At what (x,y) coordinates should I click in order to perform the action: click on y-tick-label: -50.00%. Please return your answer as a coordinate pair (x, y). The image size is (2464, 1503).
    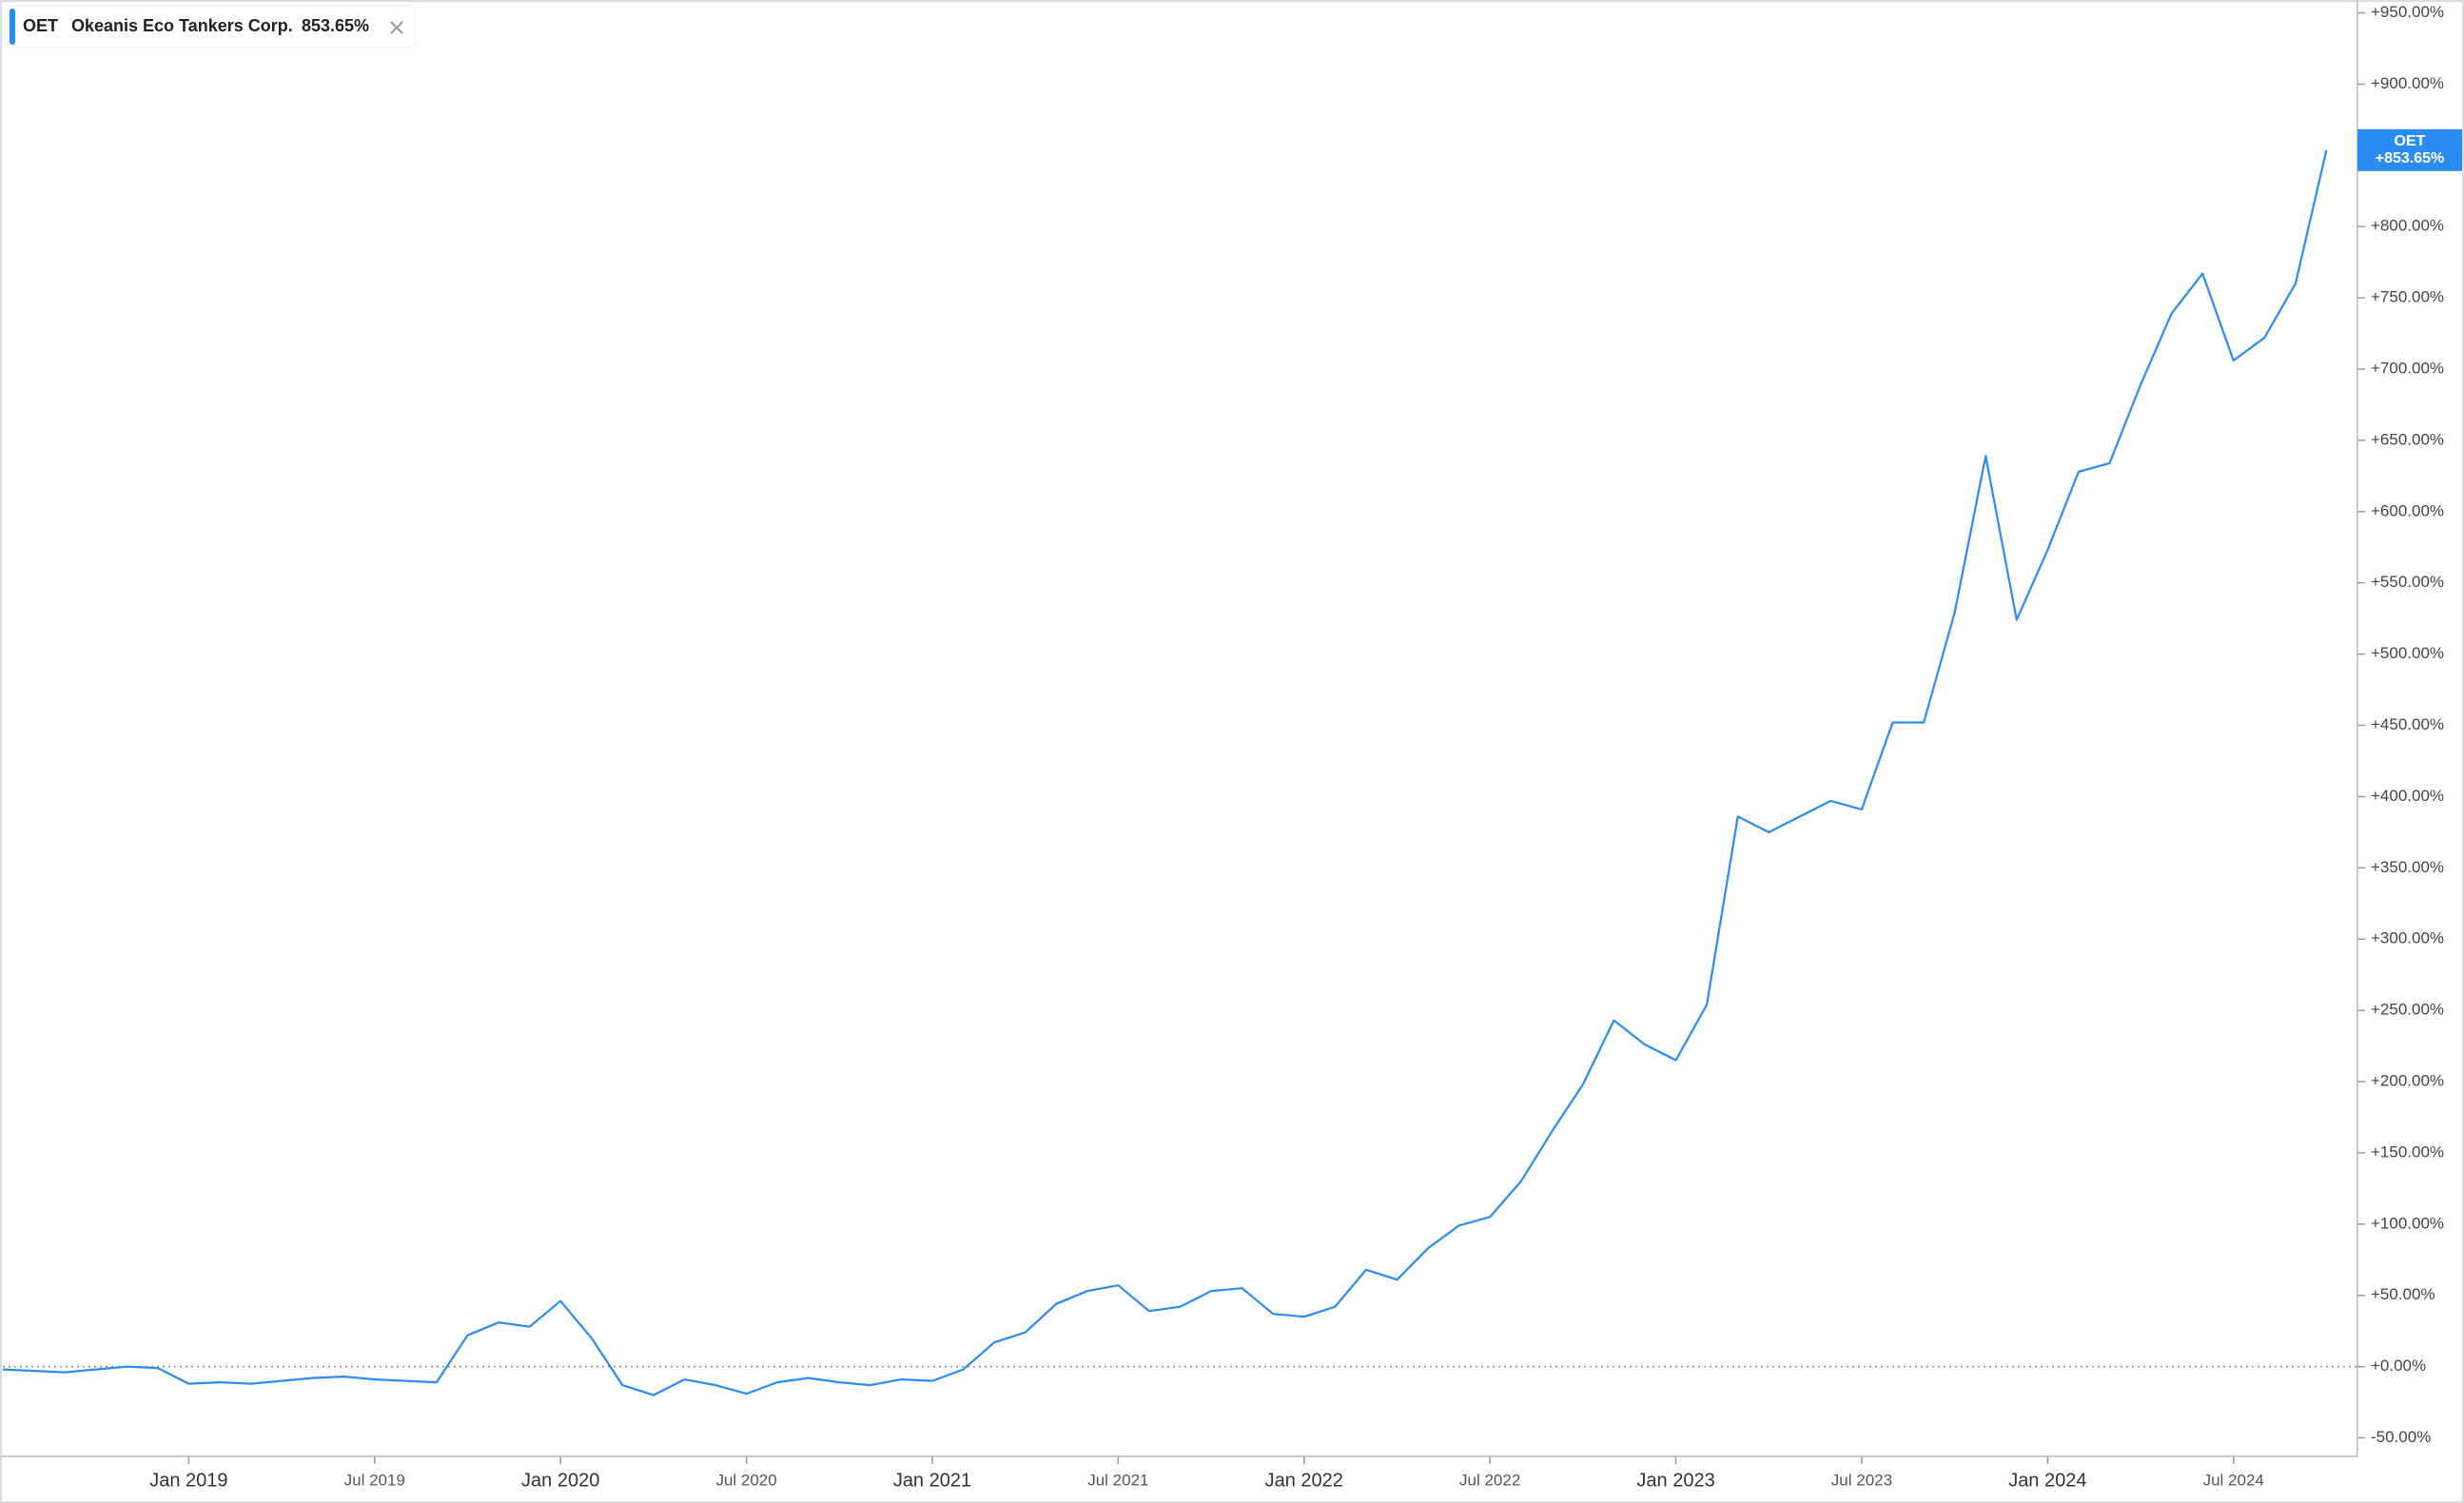
    Looking at the image, I should click on (2401, 1437).